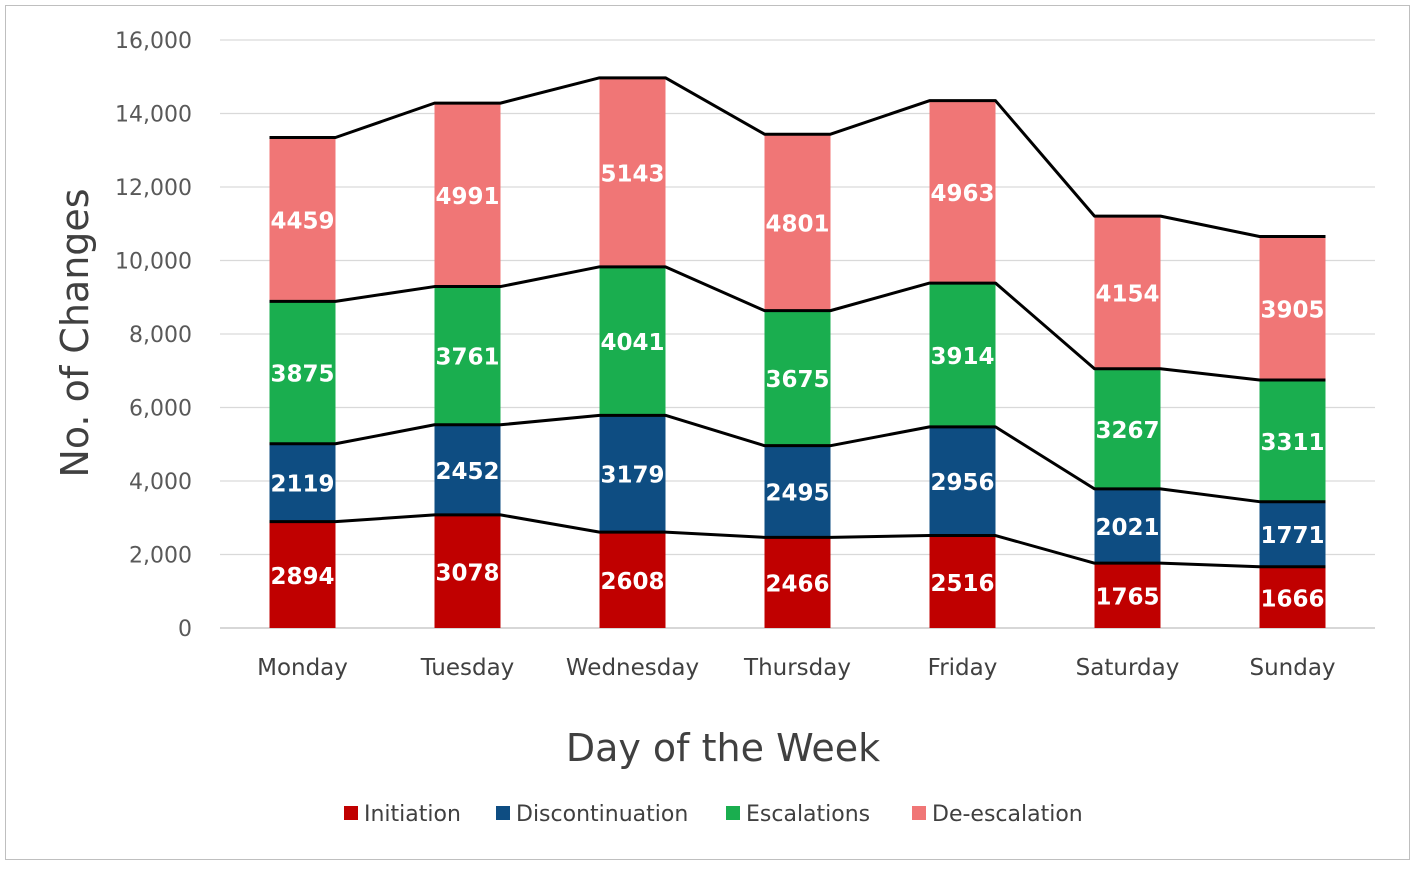 The width and height of the screenshot is (1422, 872). What do you see at coordinates (1128, 668) in the screenshot?
I see `x-category-label: Saturday` at bounding box center [1128, 668].